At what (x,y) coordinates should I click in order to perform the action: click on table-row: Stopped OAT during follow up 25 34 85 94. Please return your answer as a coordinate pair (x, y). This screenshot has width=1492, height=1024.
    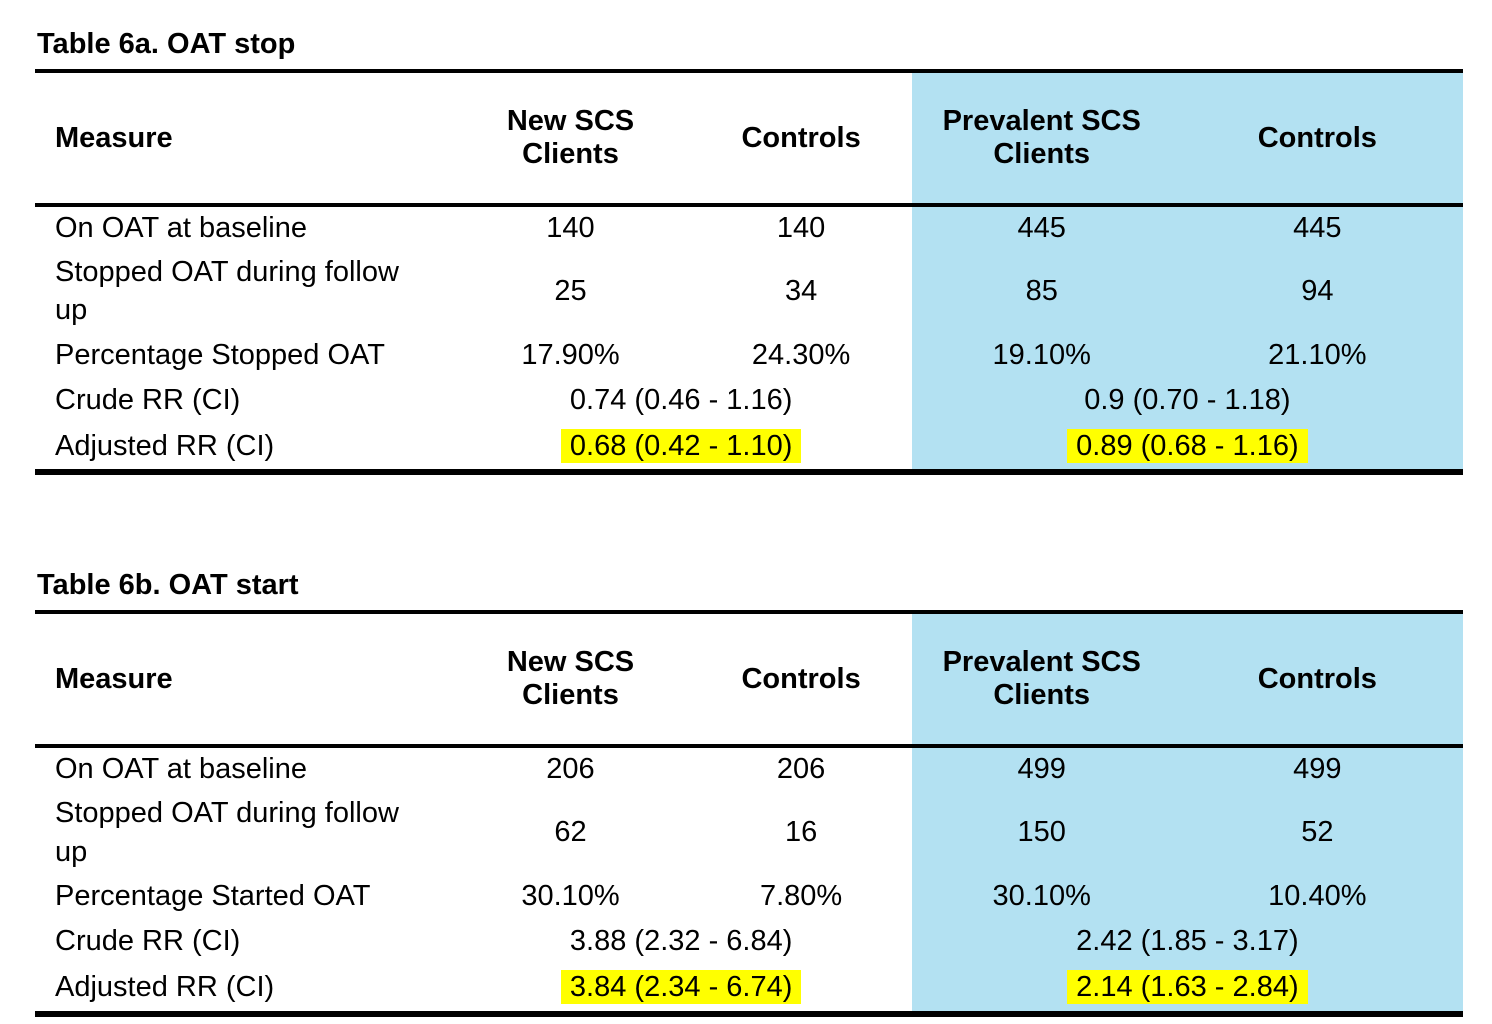
    Looking at the image, I should click on (749, 291).